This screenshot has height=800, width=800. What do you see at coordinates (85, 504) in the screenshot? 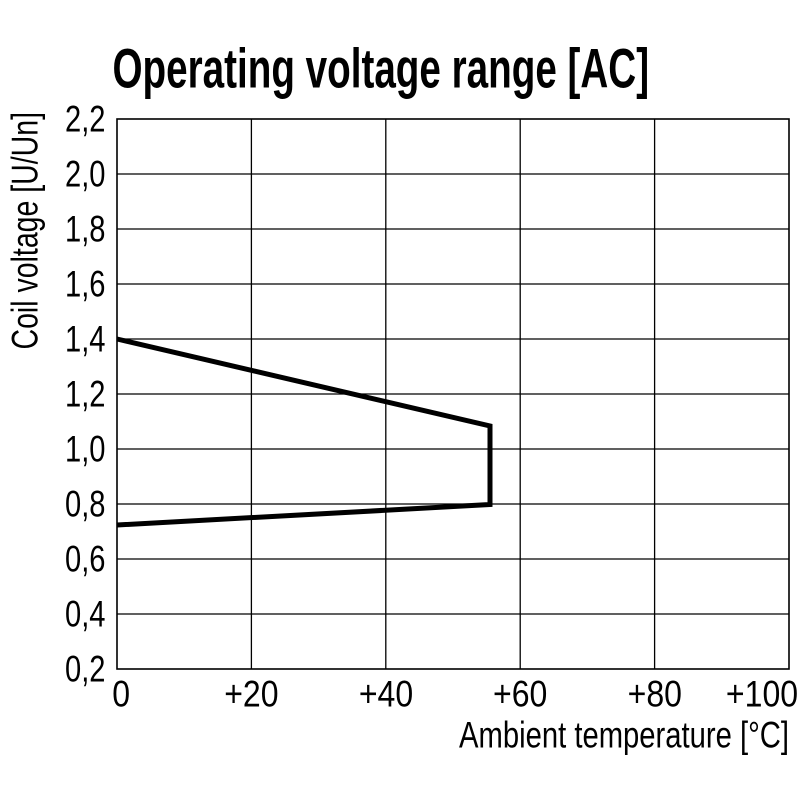
I see `svg-text: 0,8` at bounding box center [85, 504].